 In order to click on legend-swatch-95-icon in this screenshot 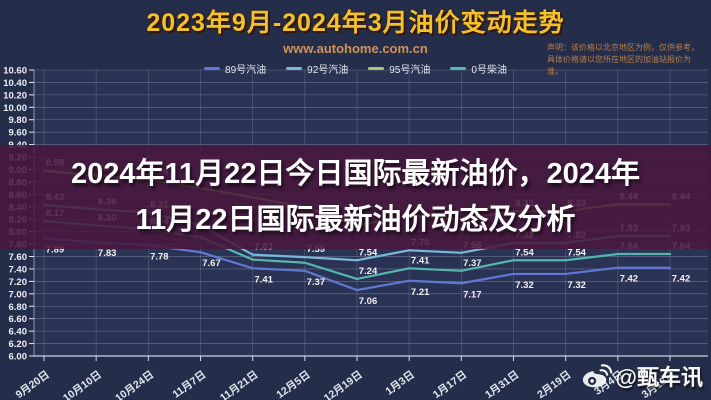, I will do `click(376, 68)`.